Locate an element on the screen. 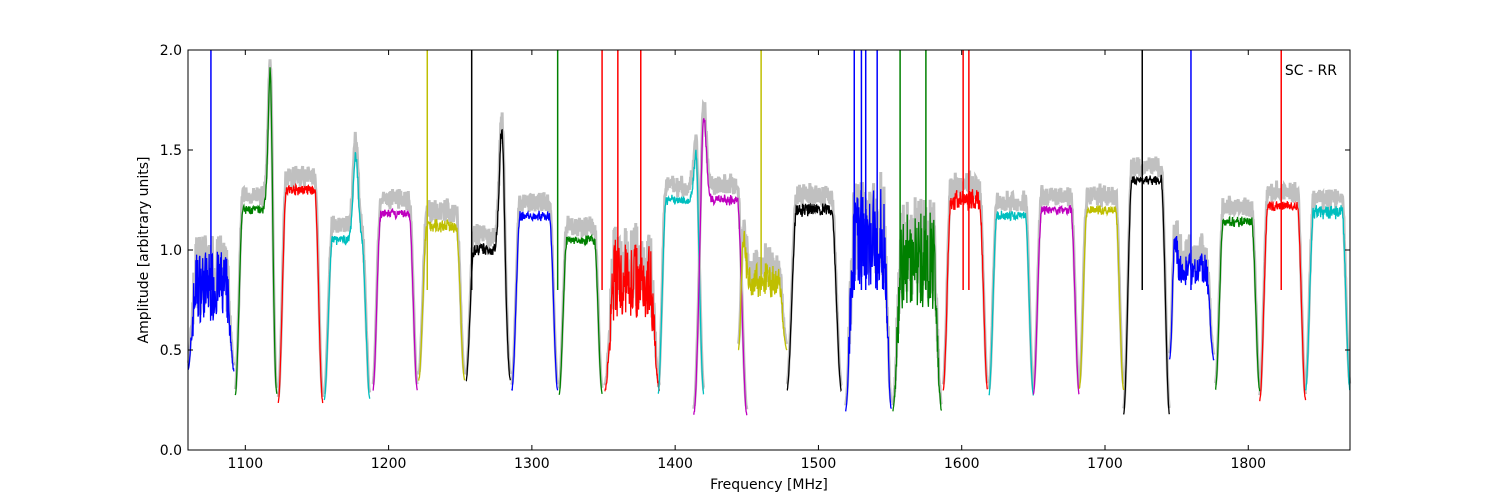  y-tick-label: 0.0 is located at coordinates (171, 451).